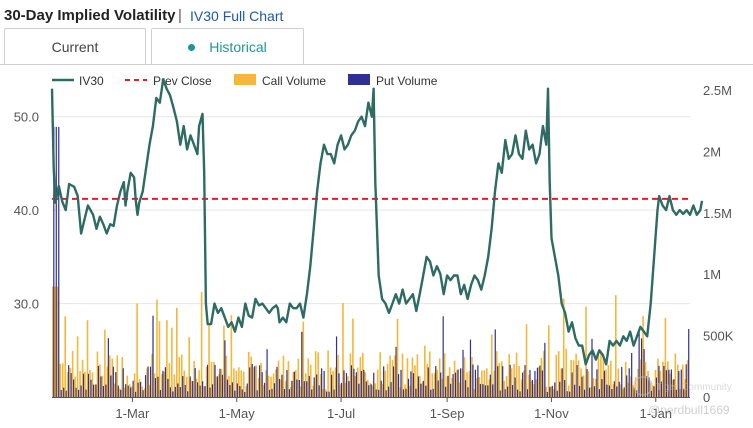 The width and height of the screenshot is (753, 428). I want to click on tab-historical: Historical, so click(227, 46).